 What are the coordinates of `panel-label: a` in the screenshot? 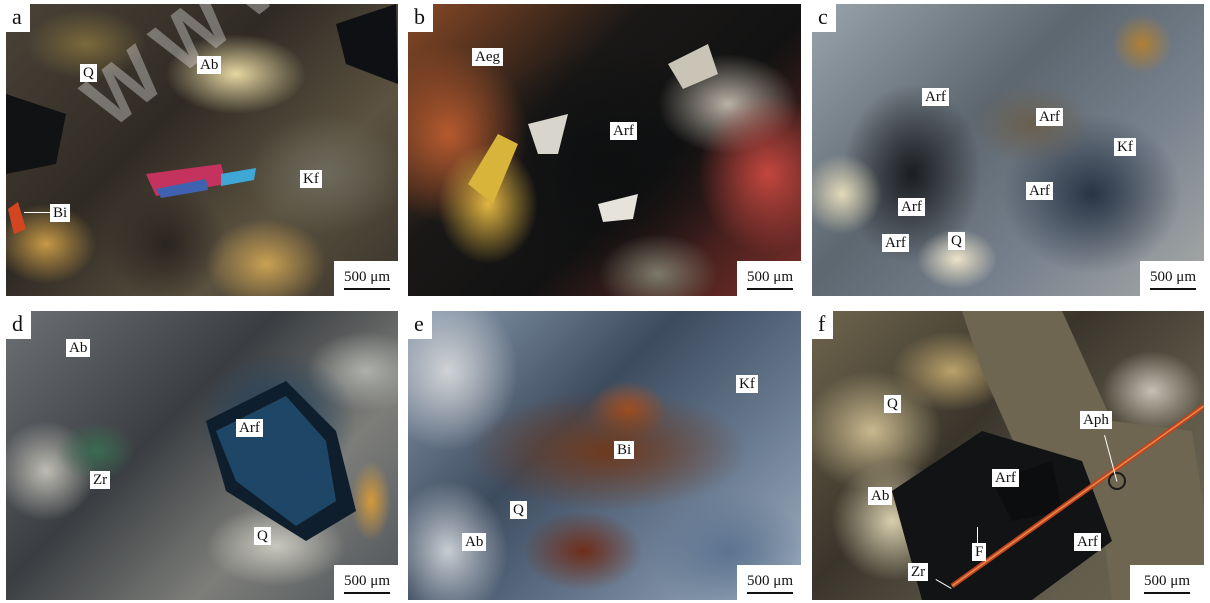 It's located at (18, 18).